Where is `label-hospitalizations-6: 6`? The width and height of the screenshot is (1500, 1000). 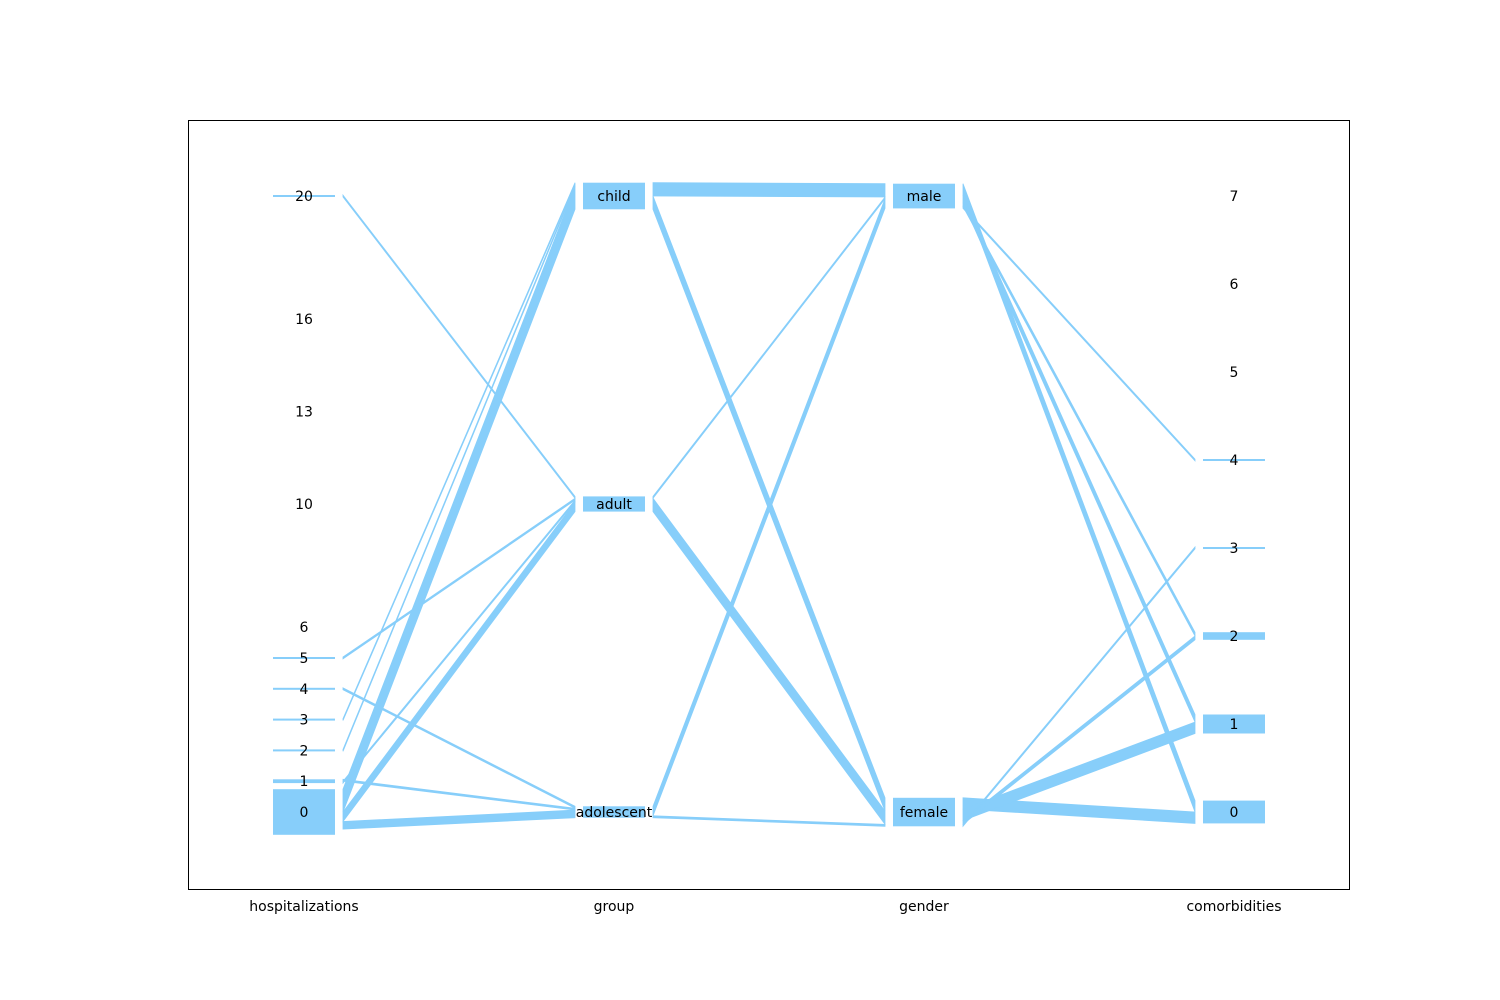 label-hospitalizations-6: 6 is located at coordinates (304, 628).